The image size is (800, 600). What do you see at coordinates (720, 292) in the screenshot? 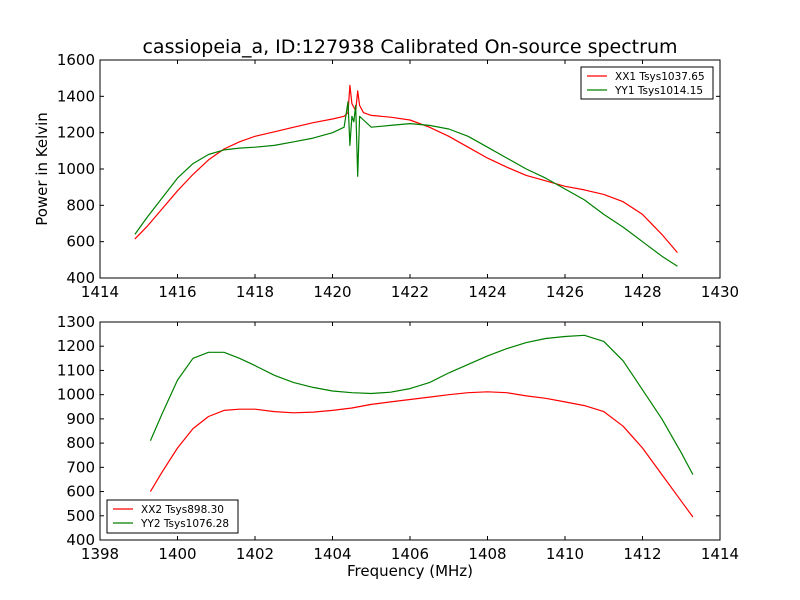
I see `x-tick-label: 1430` at bounding box center [720, 292].